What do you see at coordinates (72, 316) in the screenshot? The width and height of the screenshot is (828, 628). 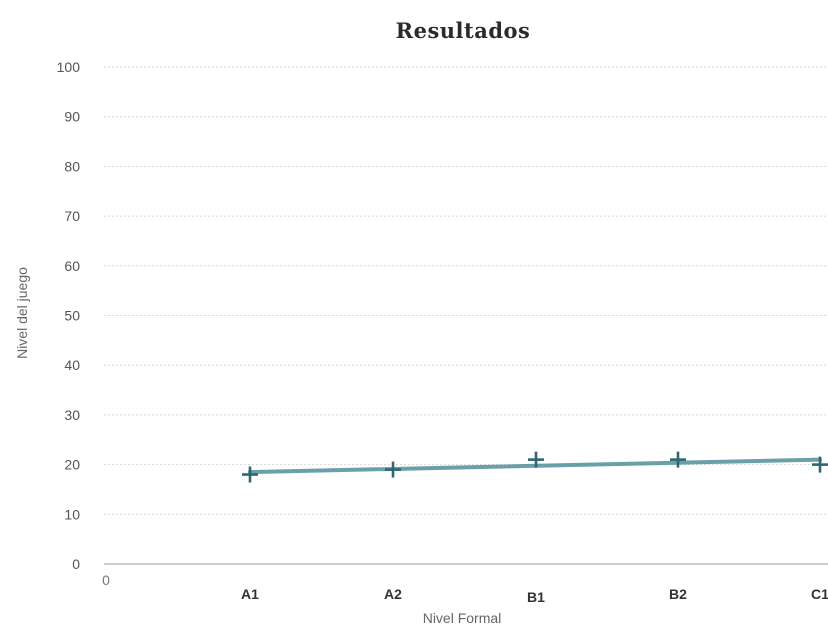 I see `y-tick-label: 50` at bounding box center [72, 316].